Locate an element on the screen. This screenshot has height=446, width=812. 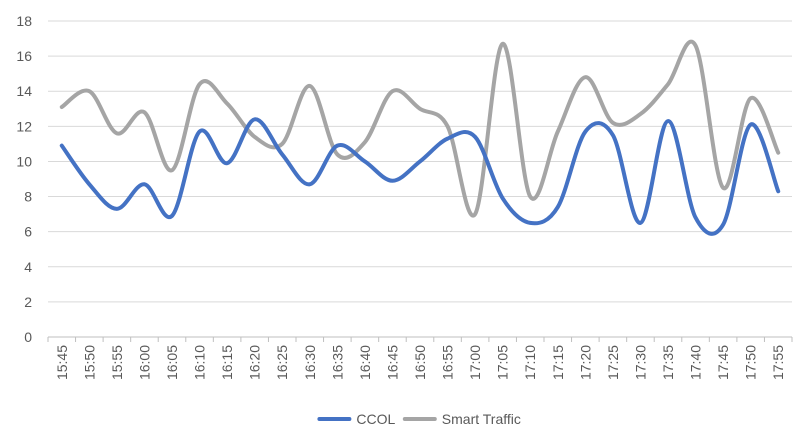
x-tick-label: 17:00 is located at coordinates (475, 362).